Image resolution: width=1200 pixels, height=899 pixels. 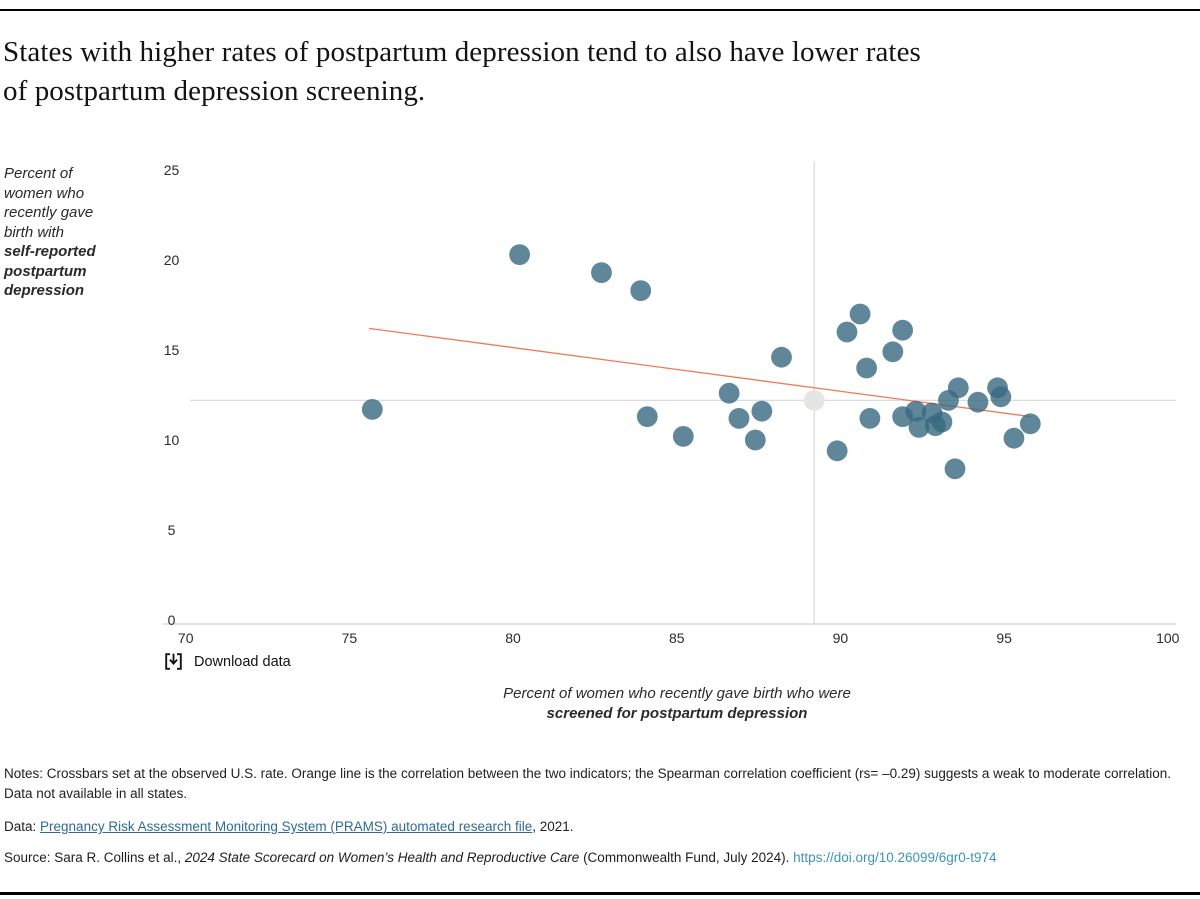 I want to click on x-tick-label: 70, so click(x=186, y=638).